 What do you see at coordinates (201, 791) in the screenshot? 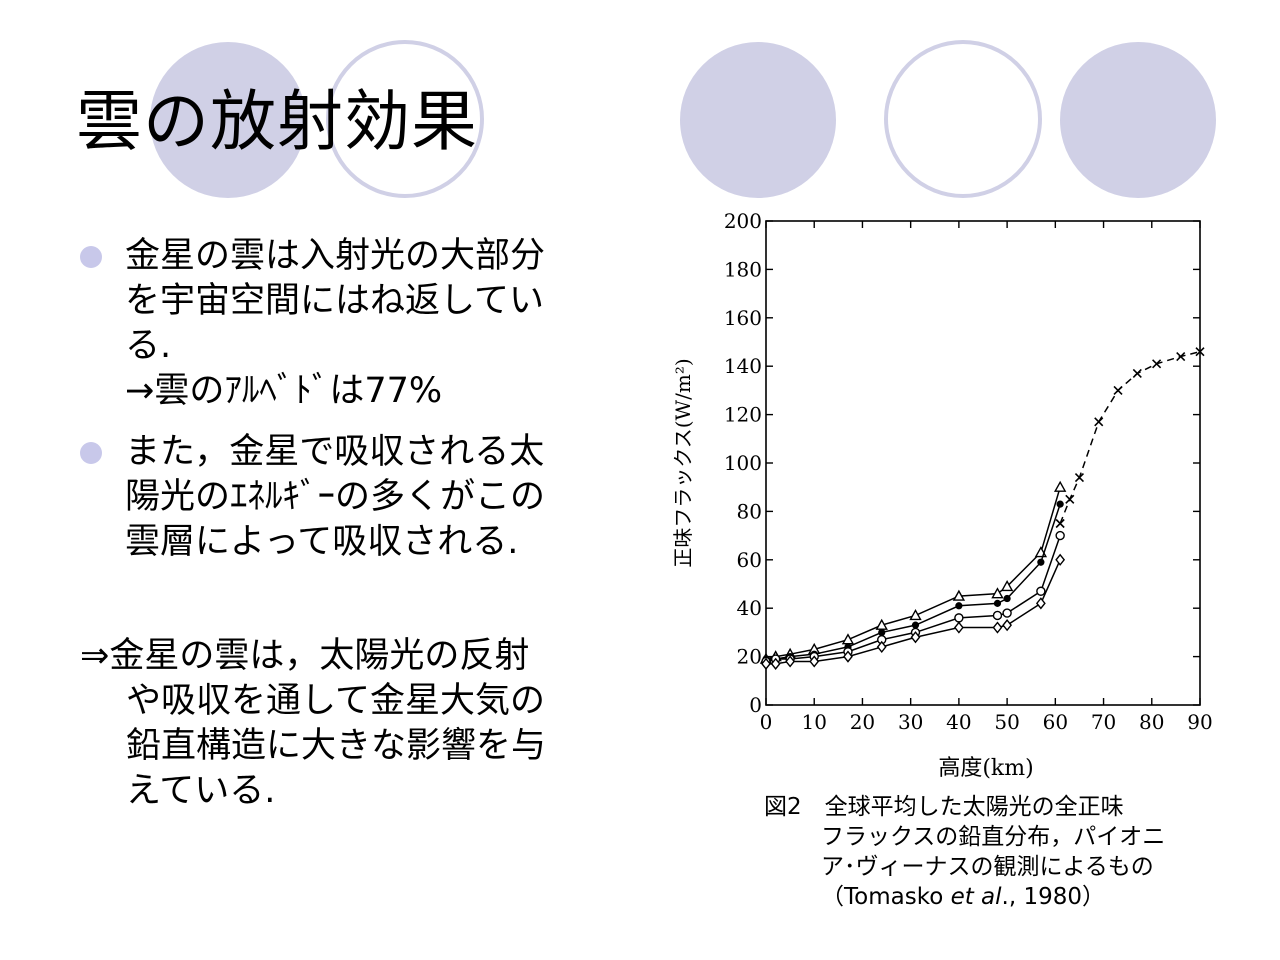
I see `conclusion-line-4: えている.` at bounding box center [201, 791].